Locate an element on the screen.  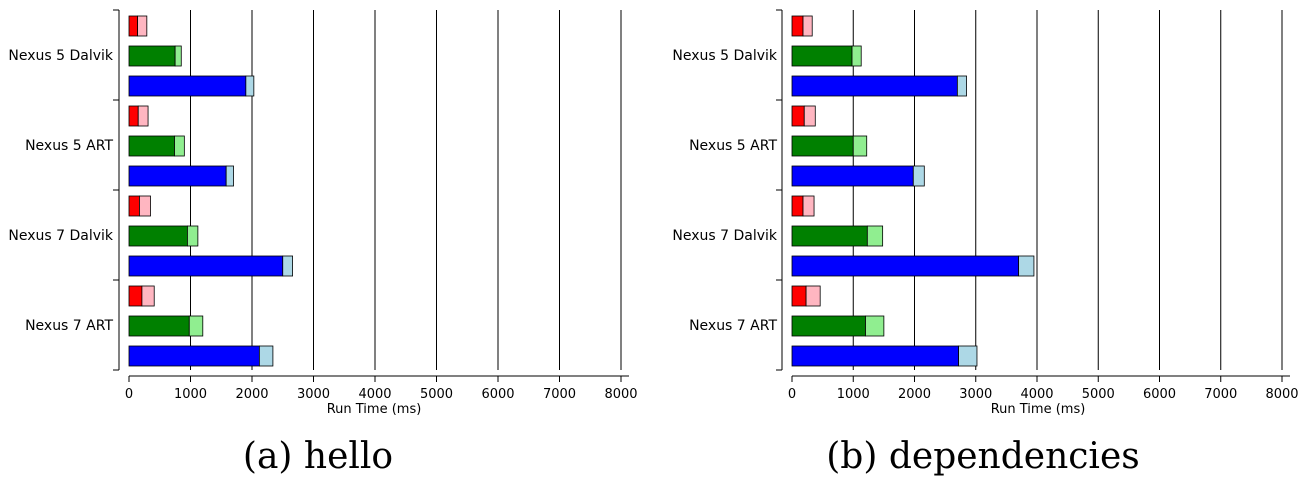
caption-hello: (a) hello is located at coordinates (318, 456).